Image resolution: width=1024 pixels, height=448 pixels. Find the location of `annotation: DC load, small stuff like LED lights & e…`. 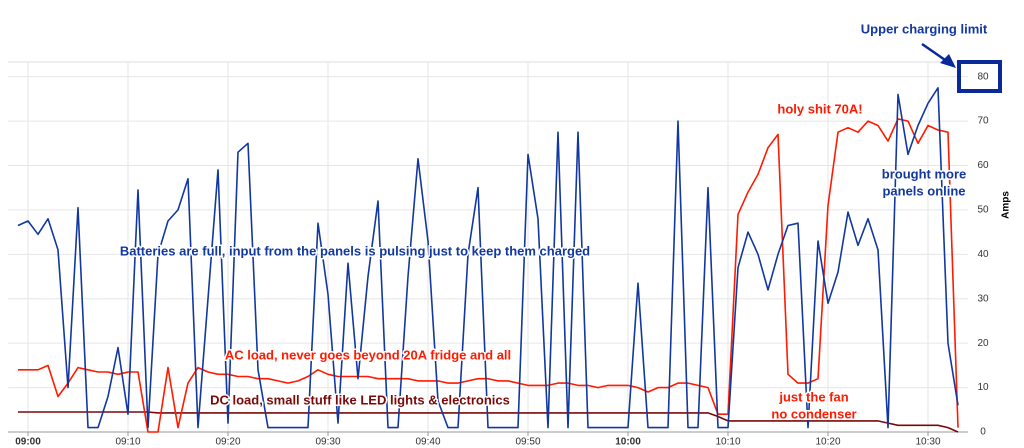

annotation: DC load, small stuff like LED lights & e… is located at coordinates (360, 399).